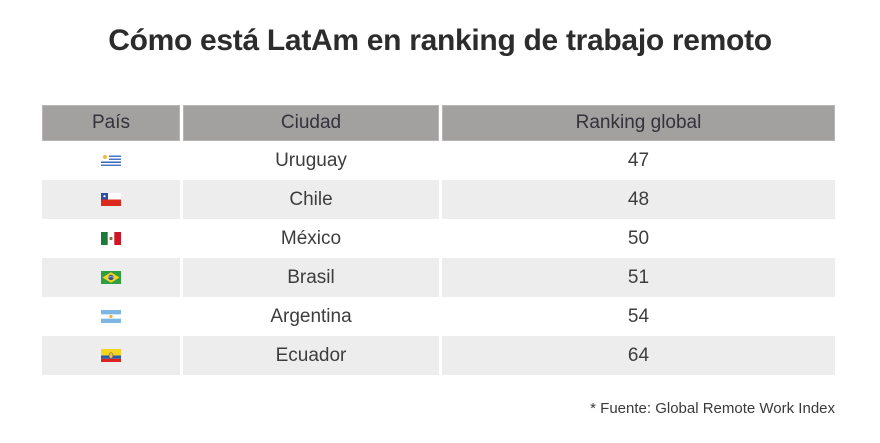  I want to click on ranking-cell: 64, so click(637, 355).